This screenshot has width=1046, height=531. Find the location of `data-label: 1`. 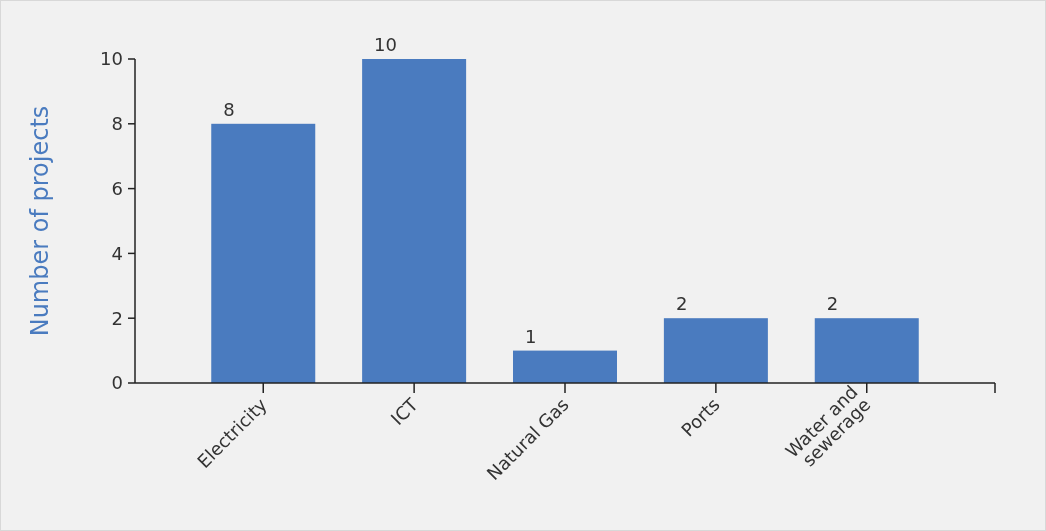

data-label: 1 is located at coordinates (531, 336).